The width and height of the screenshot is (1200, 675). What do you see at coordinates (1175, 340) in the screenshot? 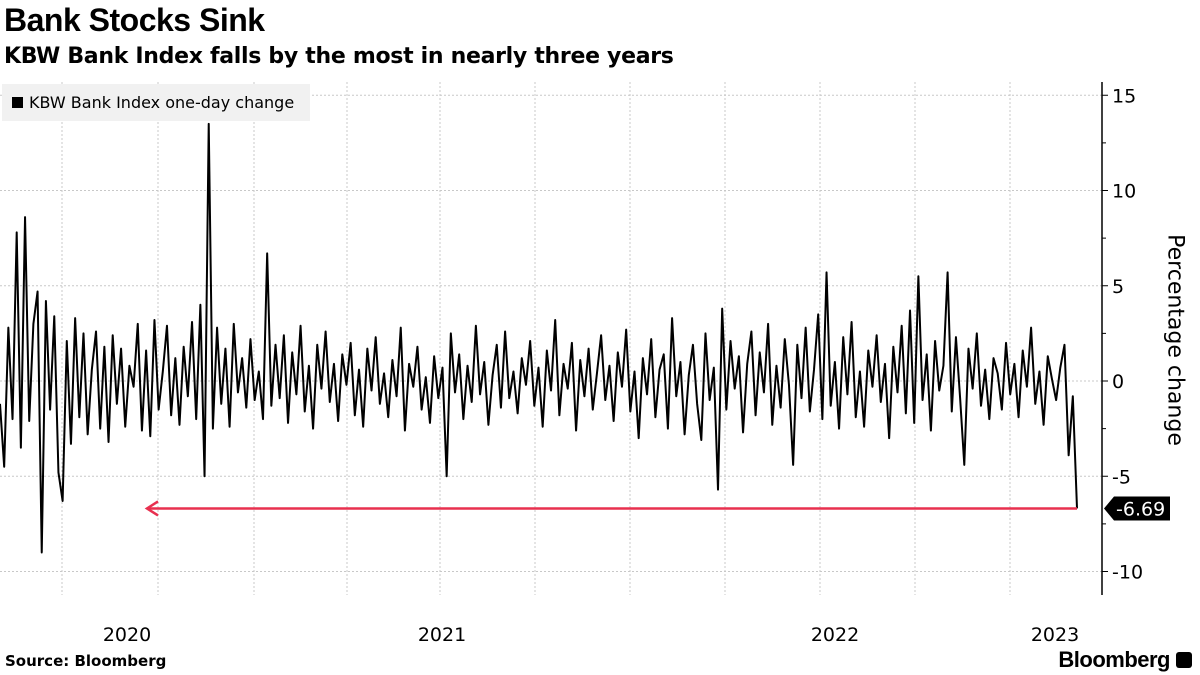
I see `y-axis-label: Percentage change` at bounding box center [1175, 340].